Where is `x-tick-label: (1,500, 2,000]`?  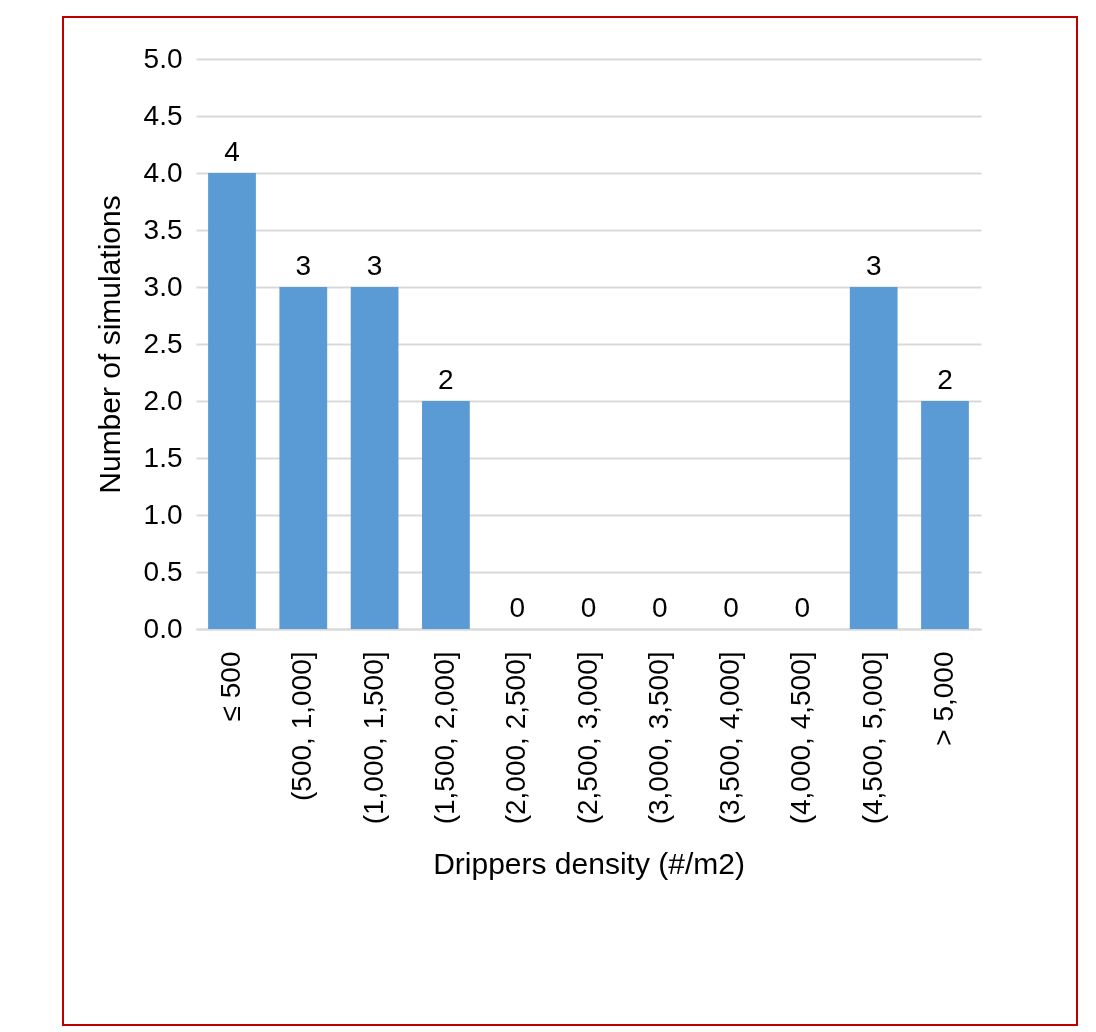
x-tick-label: (1,500, 2,000] is located at coordinates (444, 738).